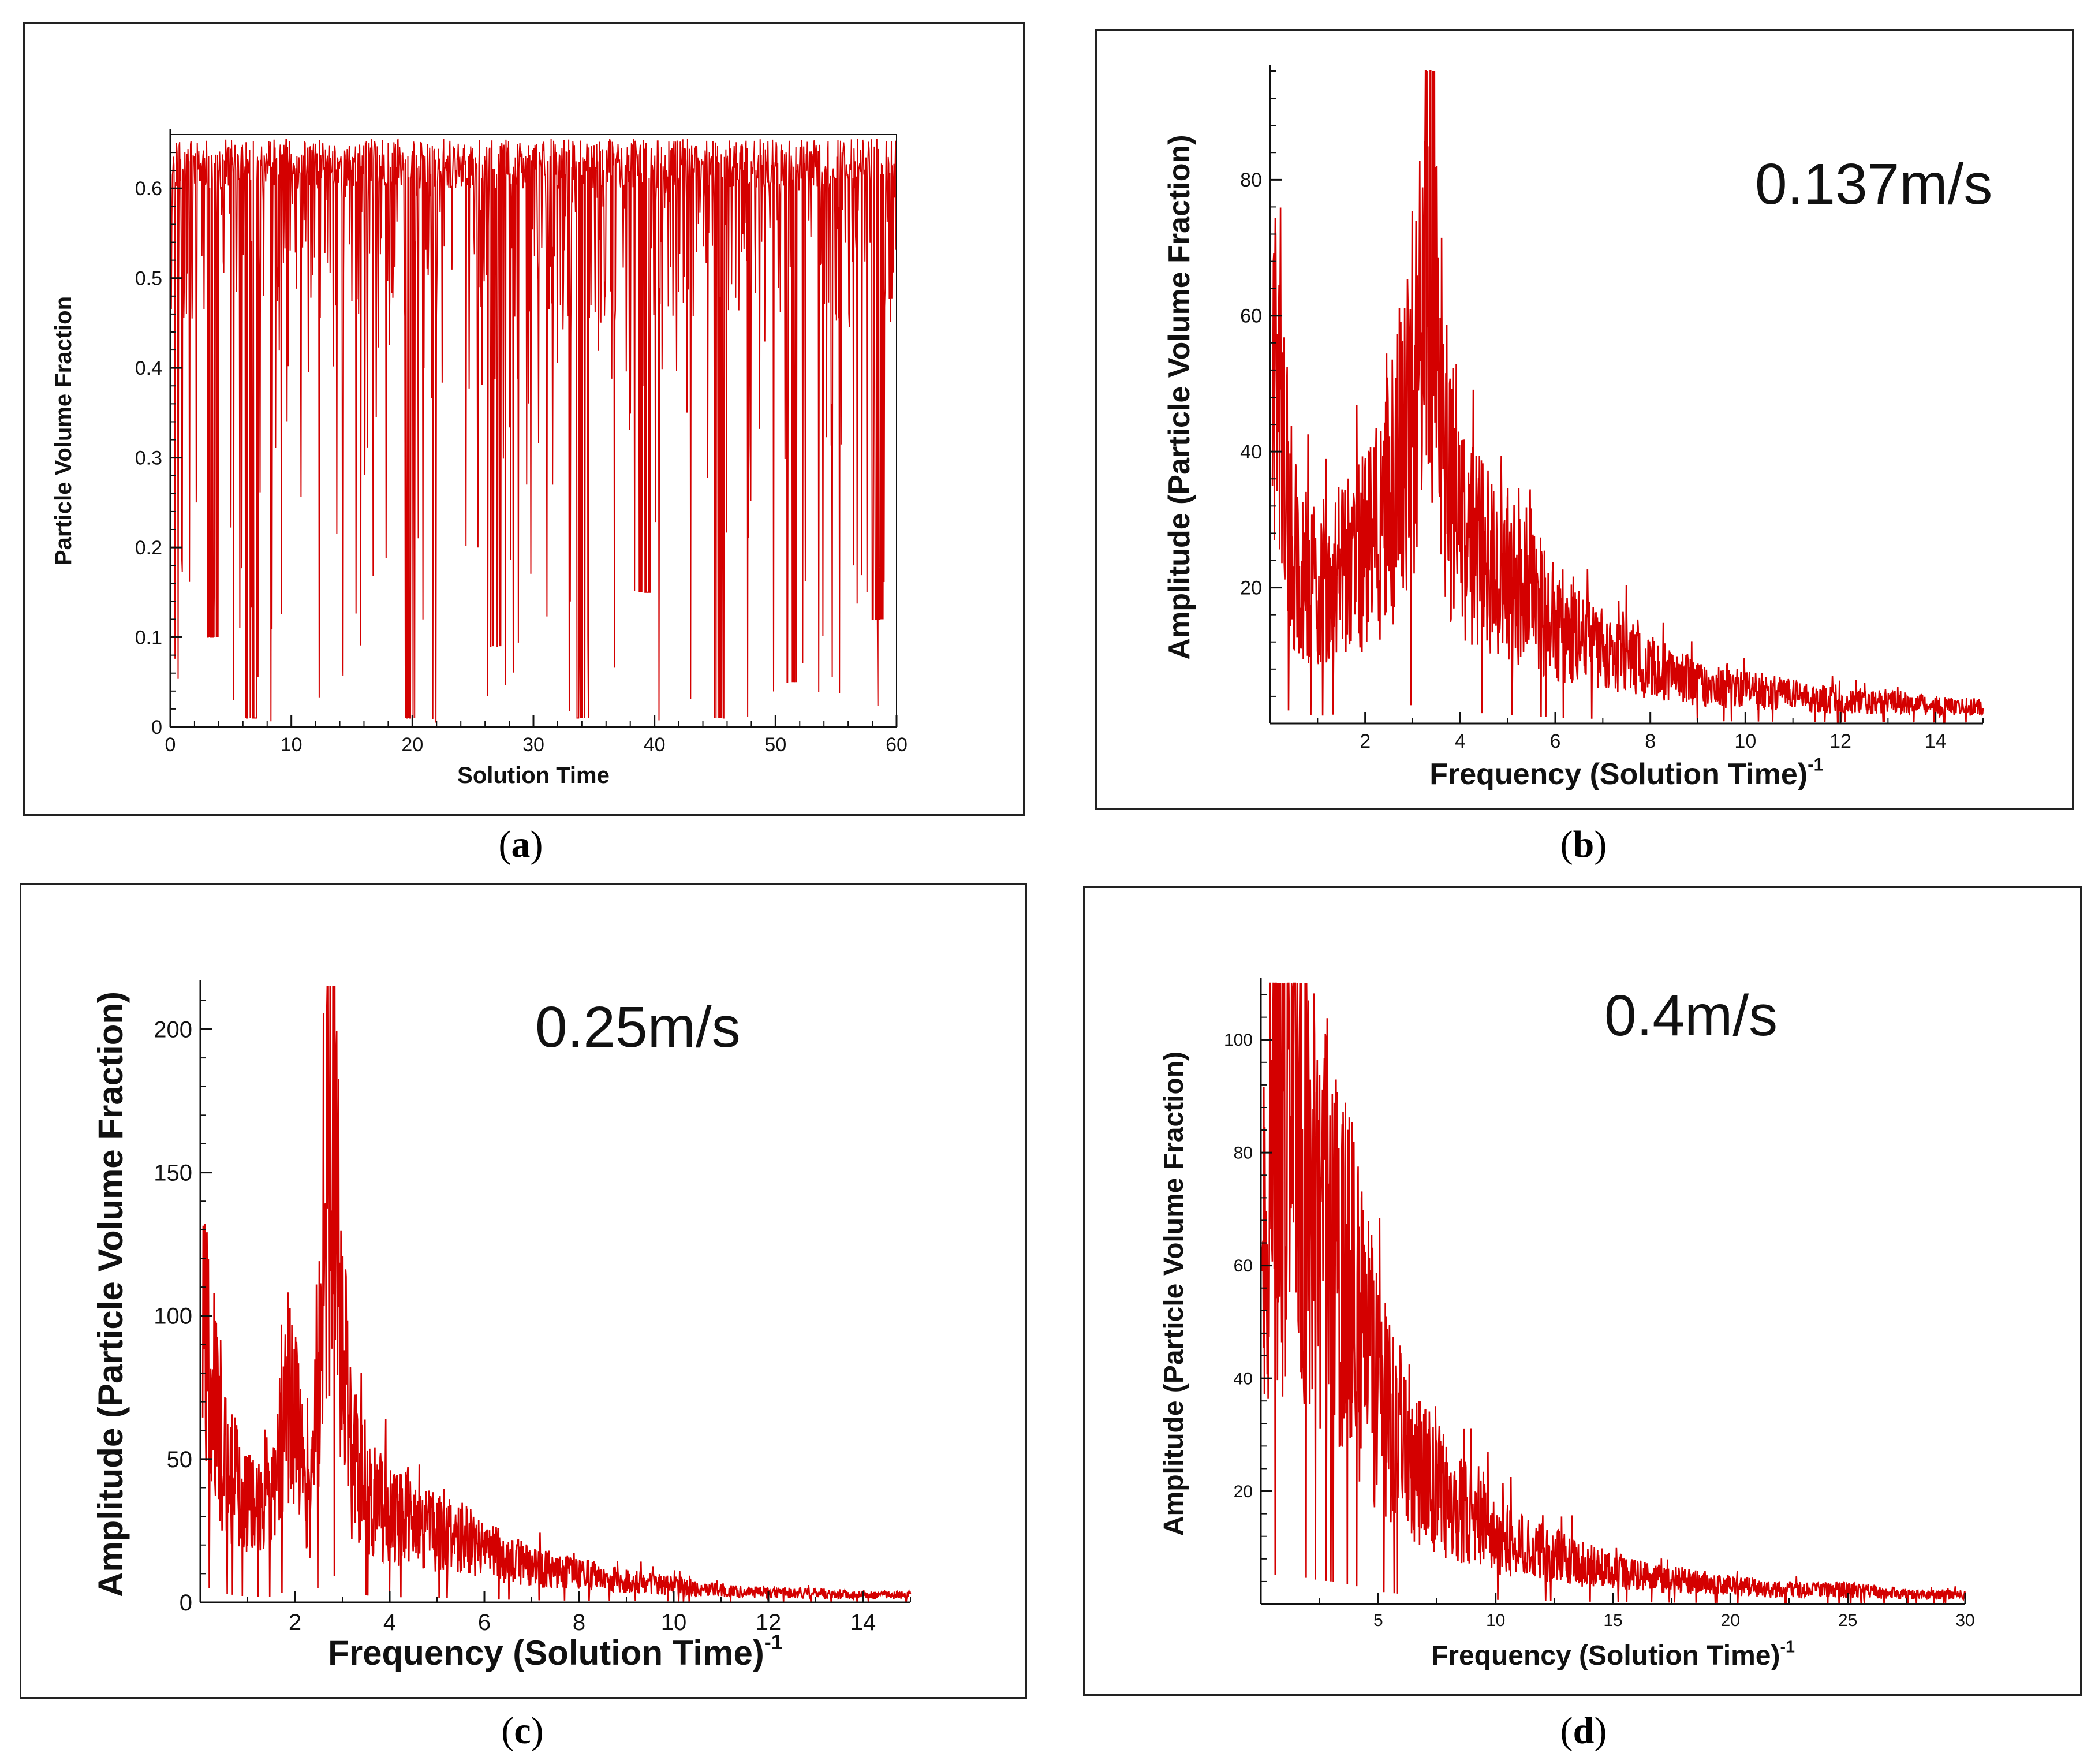 The width and height of the screenshot is (2091, 1764). Describe the element at coordinates (655, 745) in the screenshot. I see `x-tick-label: 40` at that location.